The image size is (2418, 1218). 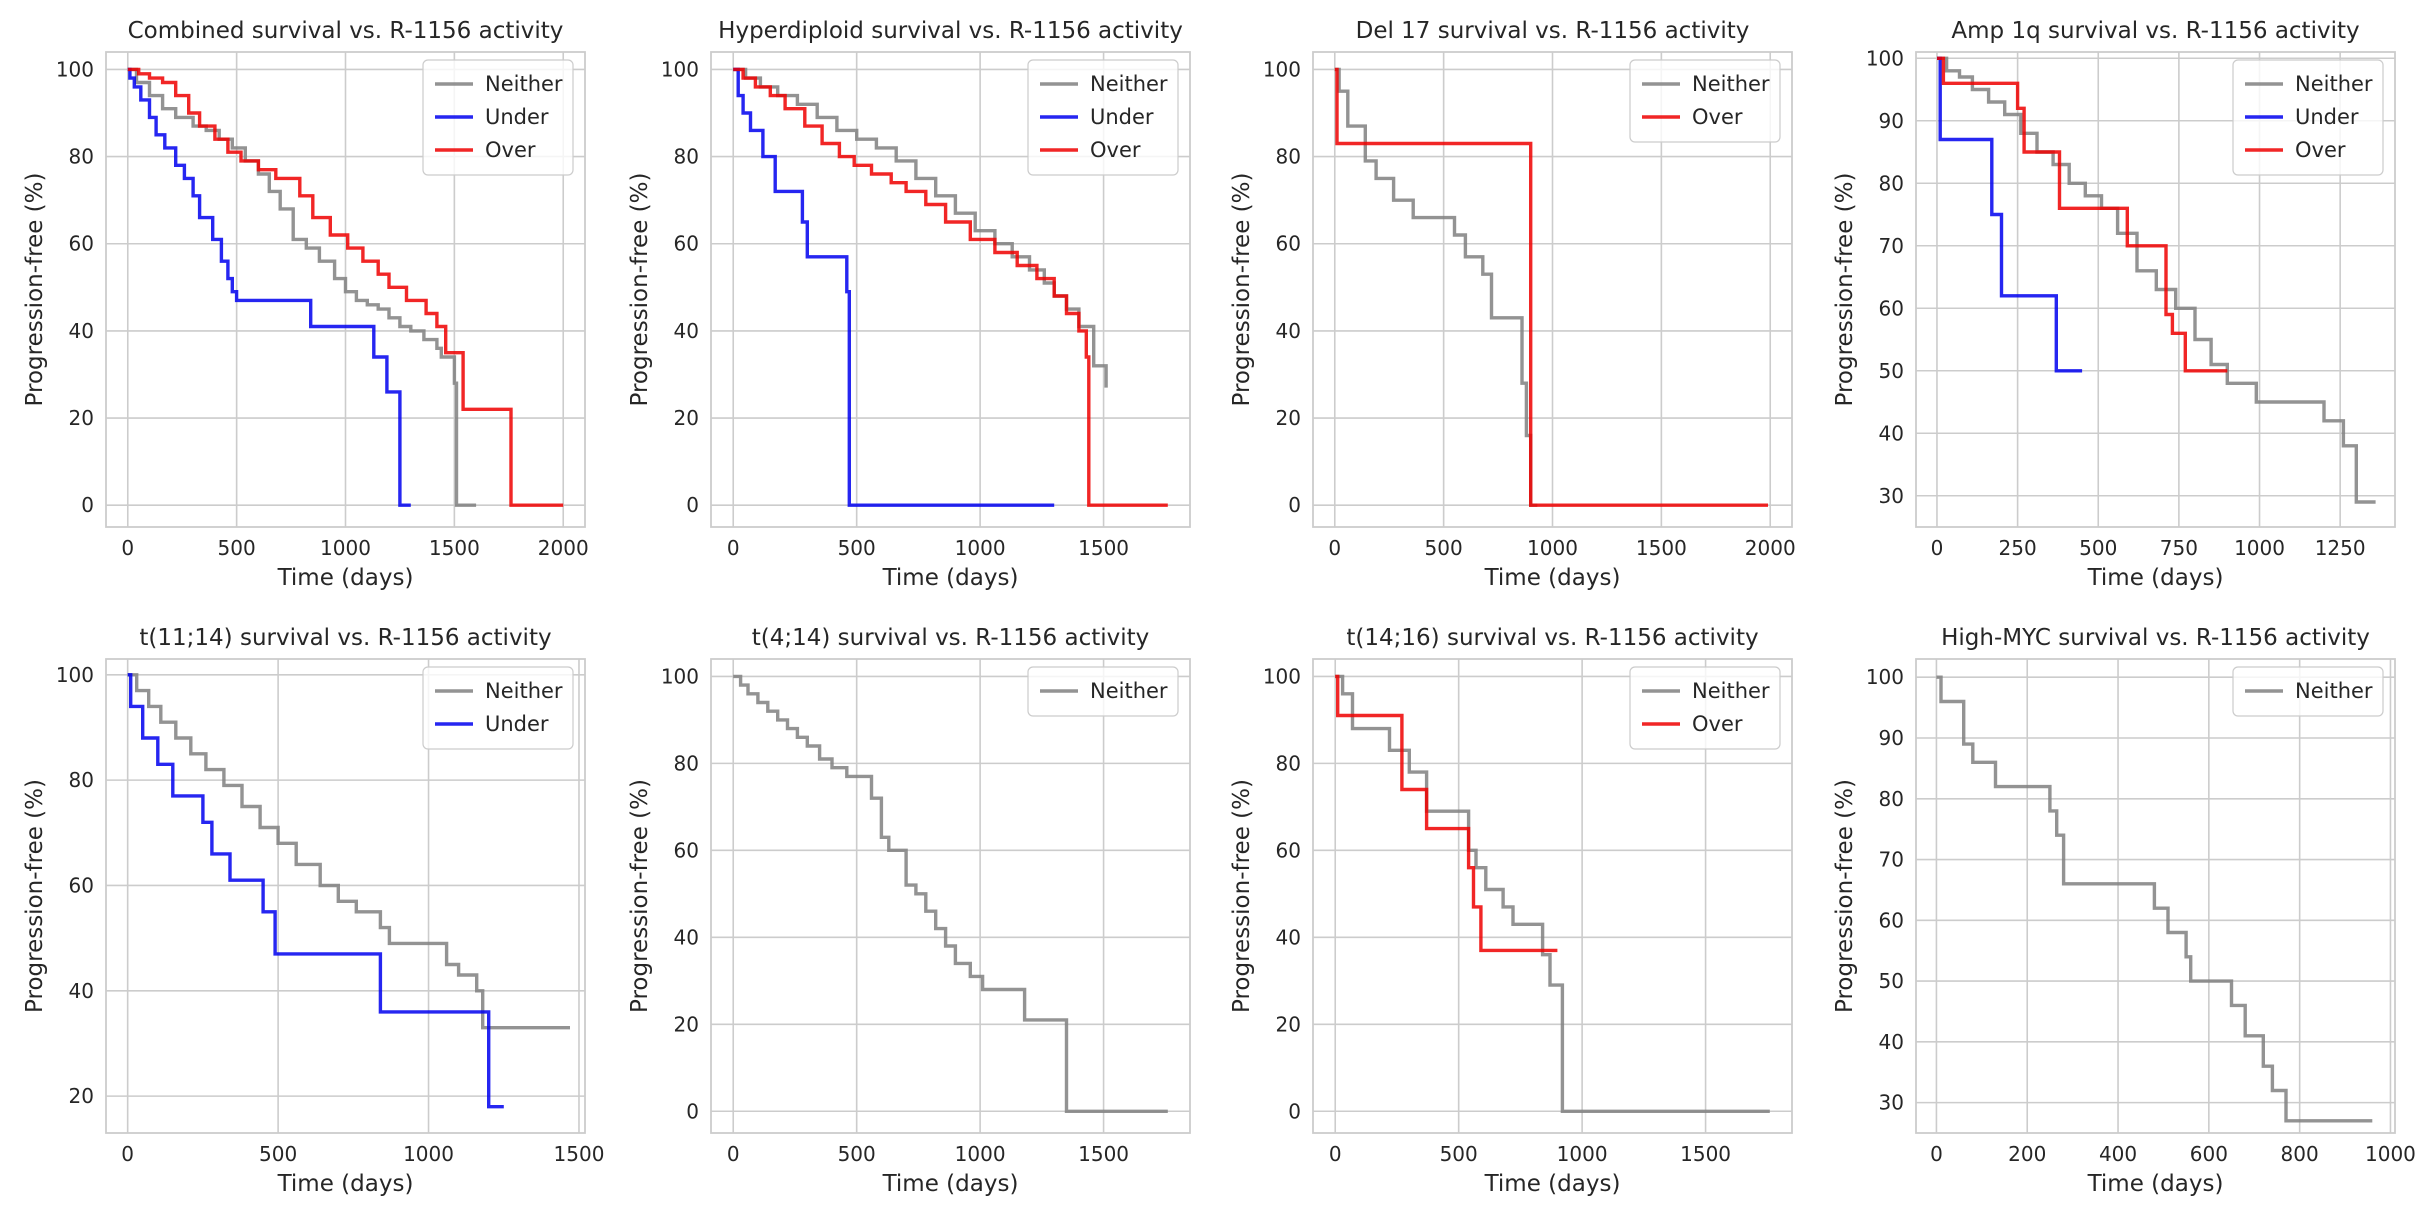 What do you see at coordinates (345, 638) in the screenshot?
I see `chart-title: t(11;14) survival vs. R-1156 activity` at bounding box center [345, 638].